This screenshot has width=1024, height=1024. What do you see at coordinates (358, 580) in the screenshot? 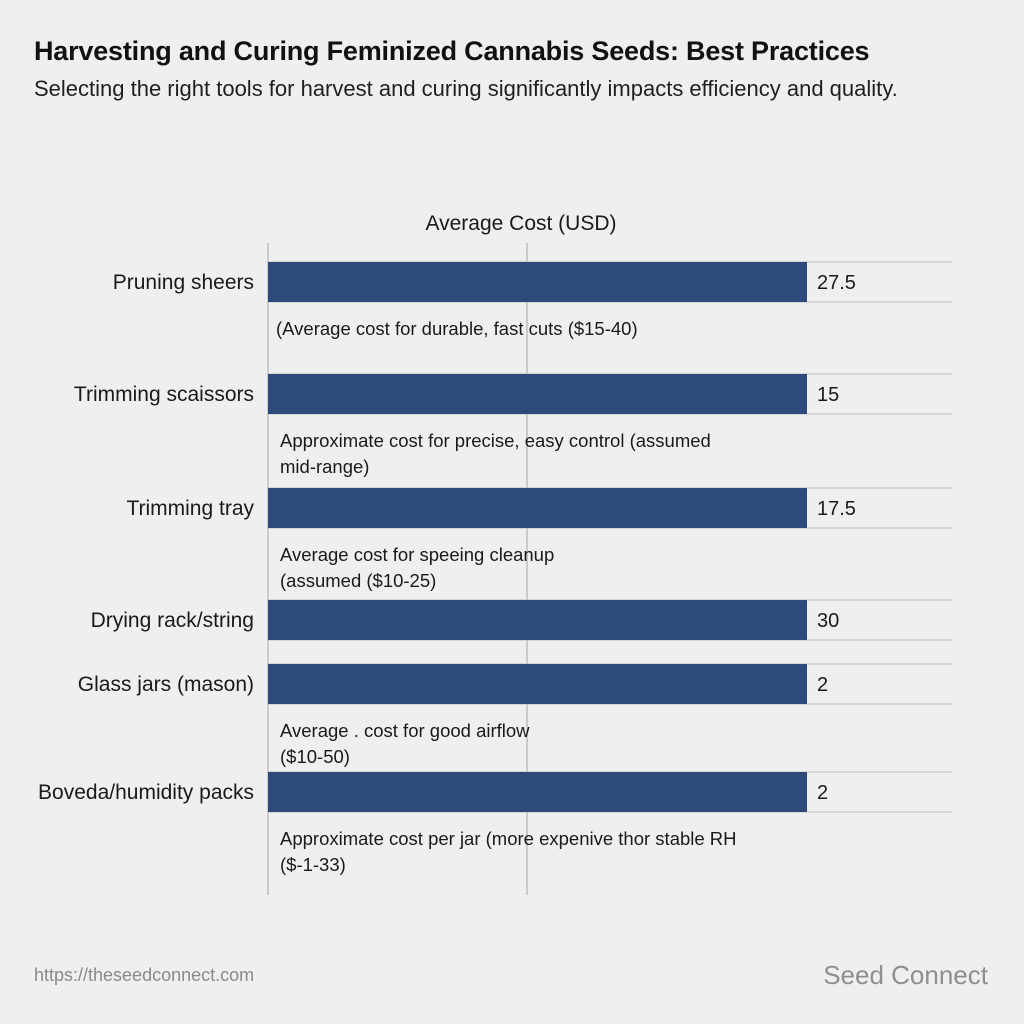
I see `annotation-text: (assumed ($10-25)` at bounding box center [358, 580].